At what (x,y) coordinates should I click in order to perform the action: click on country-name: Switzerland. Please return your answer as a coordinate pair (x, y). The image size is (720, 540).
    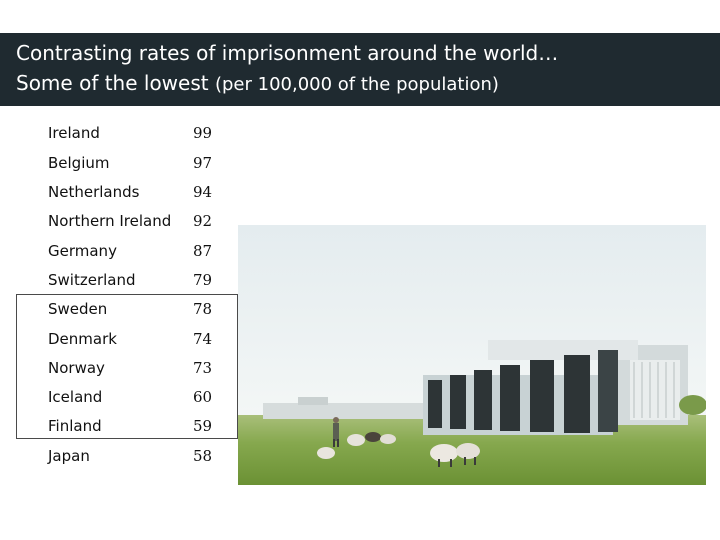
    Looking at the image, I should click on (92, 280).